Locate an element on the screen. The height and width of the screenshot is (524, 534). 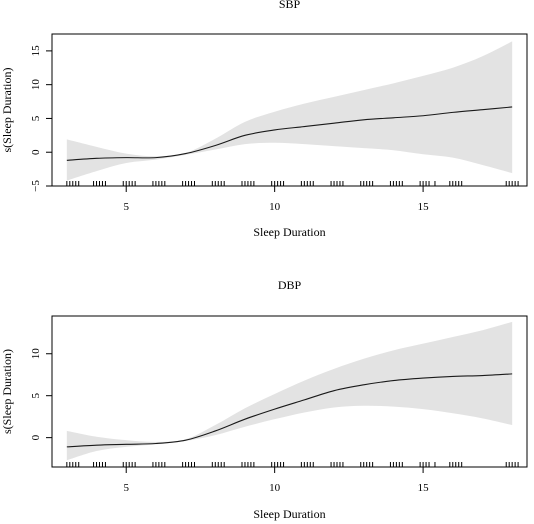
y-tick-label: −5 is located at coordinates (36, 186).